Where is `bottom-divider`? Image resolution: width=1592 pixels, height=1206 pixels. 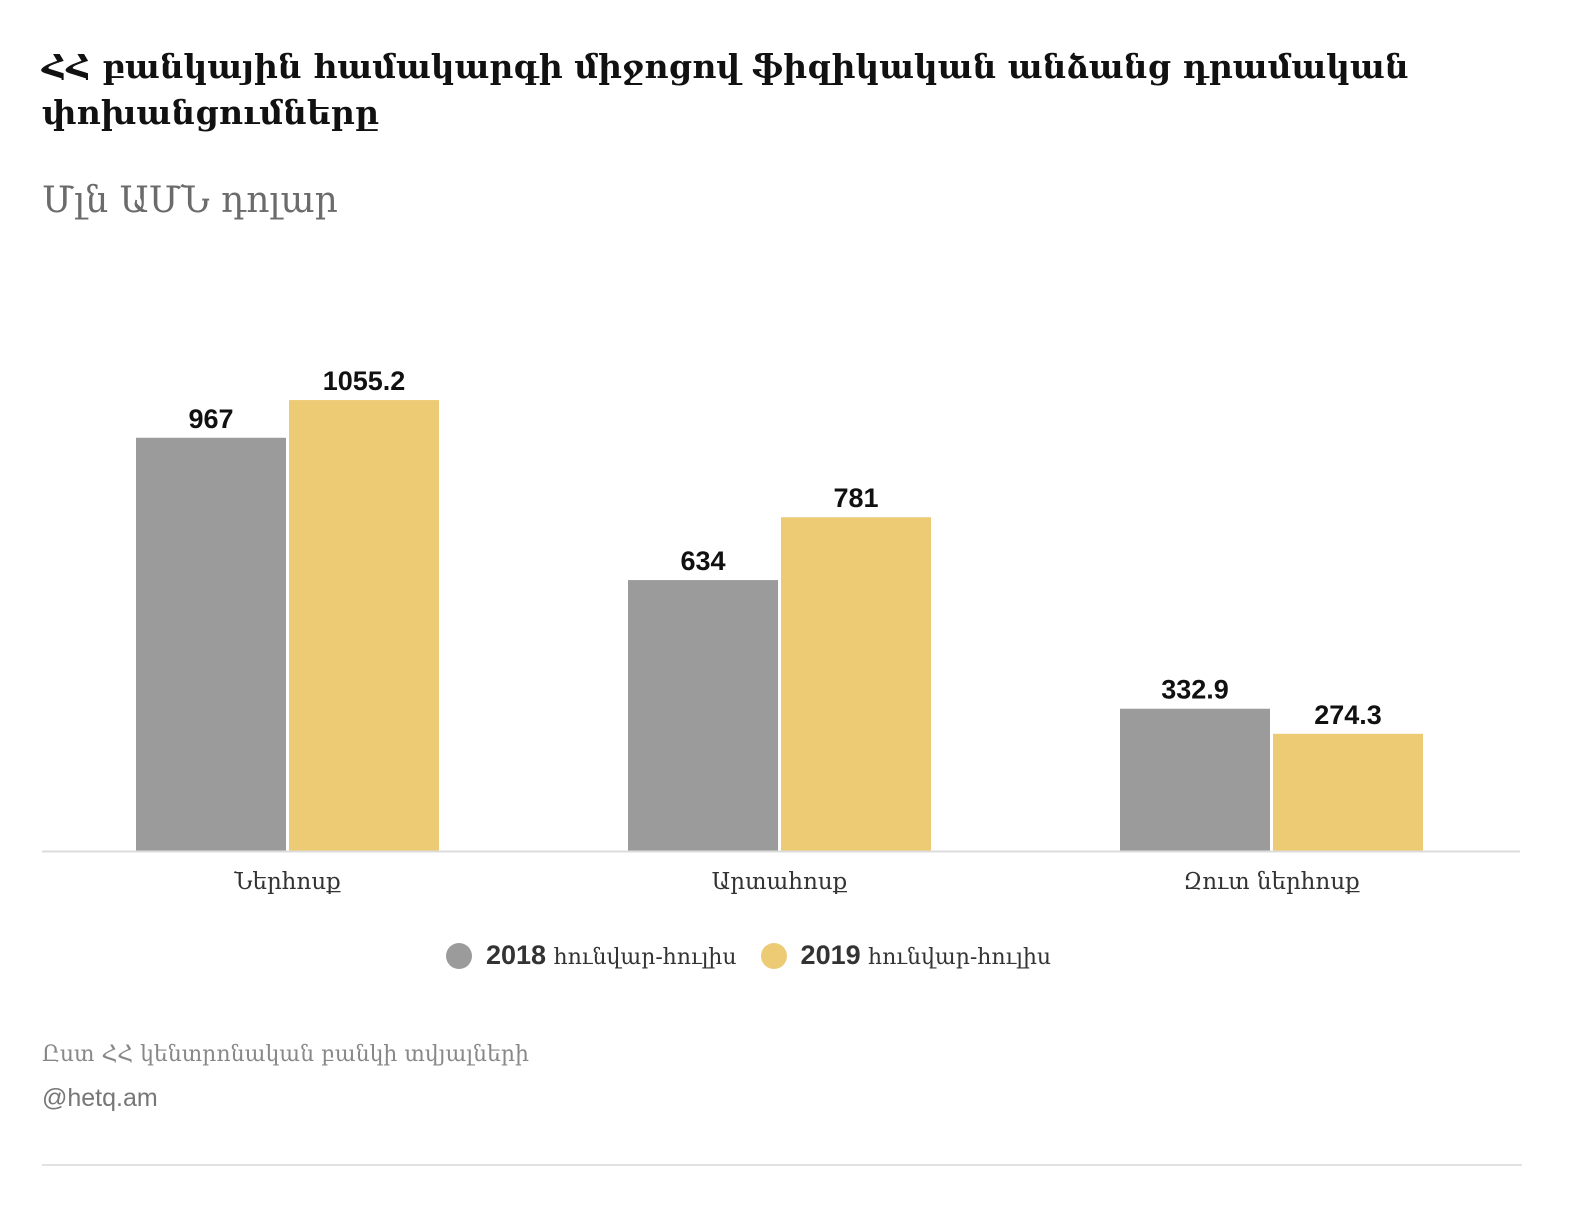 bottom-divider is located at coordinates (782, 1165).